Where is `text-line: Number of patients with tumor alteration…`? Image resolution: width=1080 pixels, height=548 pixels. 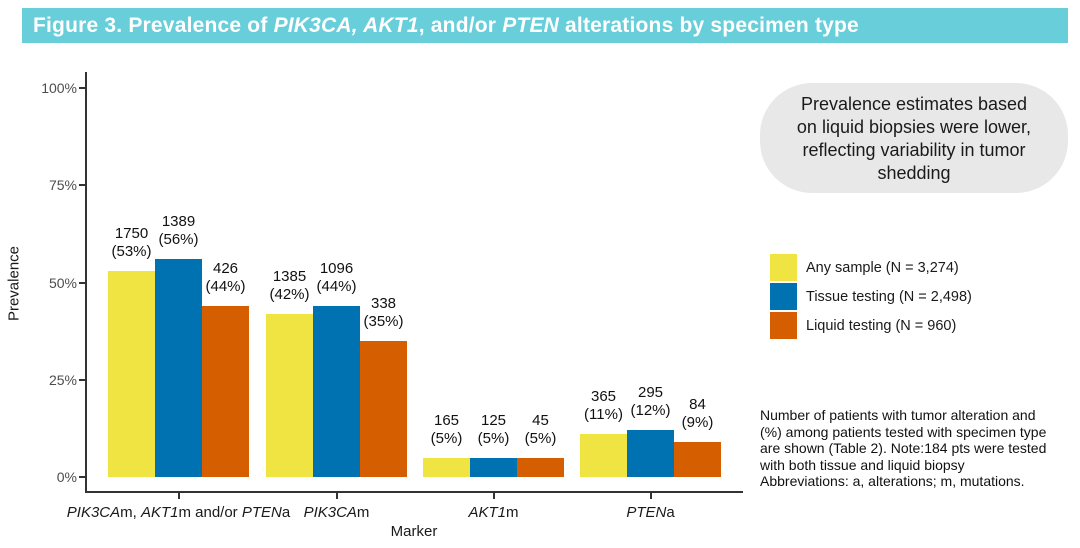 text-line: Number of patients with tumor alteration… is located at coordinates (898, 415).